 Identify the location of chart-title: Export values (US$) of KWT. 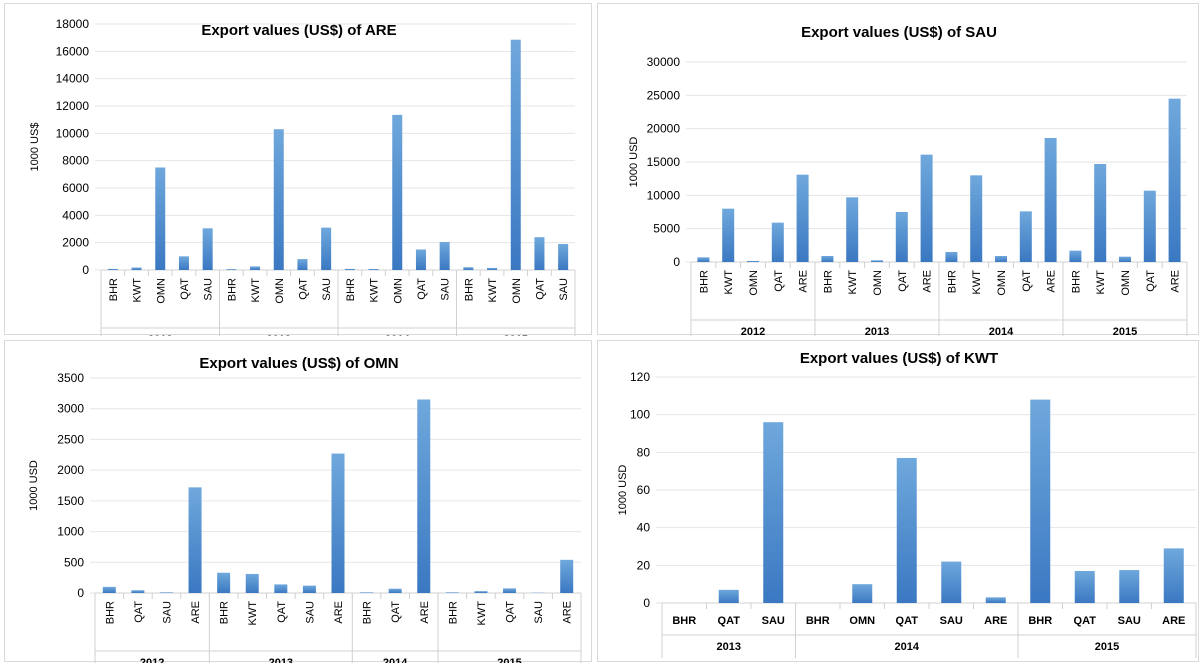
(899, 358).